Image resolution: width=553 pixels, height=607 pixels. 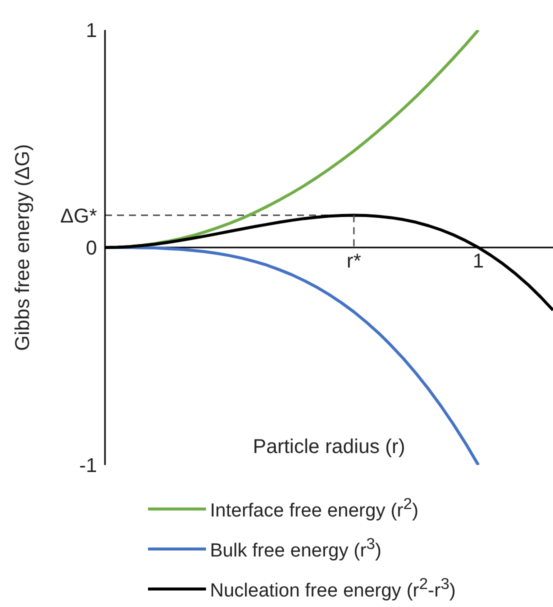 What do you see at coordinates (79, 216) in the screenshot?
I see `y-tick-label: ΔG*` at bounding box center [79, 216].